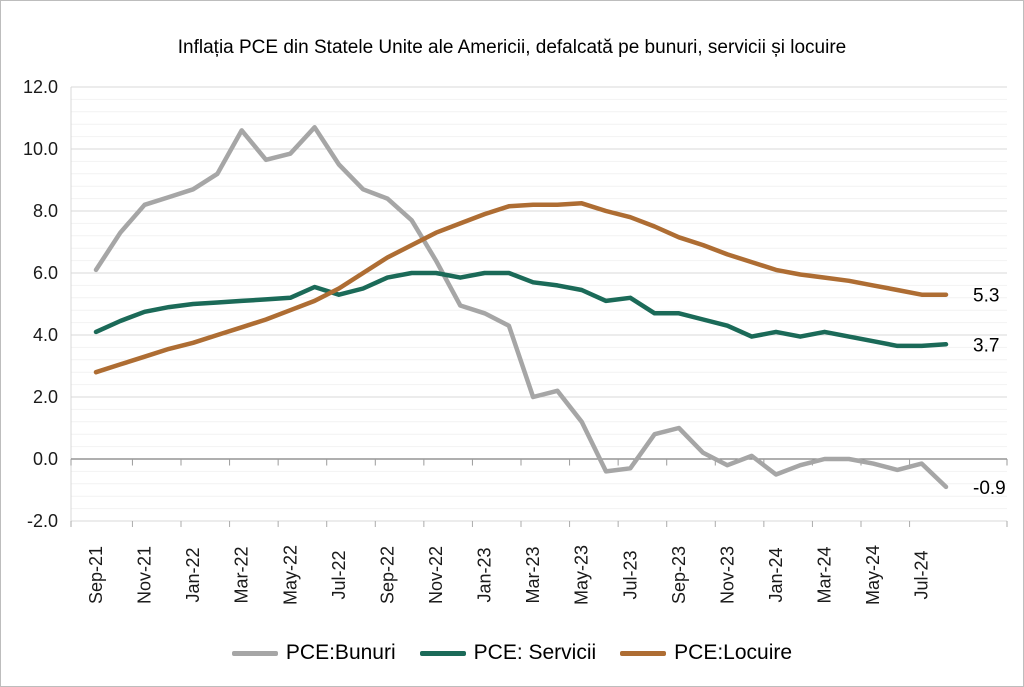 The image size is (1024, 687). I want to click on series-end-label: -0.9, so click(989, 488).